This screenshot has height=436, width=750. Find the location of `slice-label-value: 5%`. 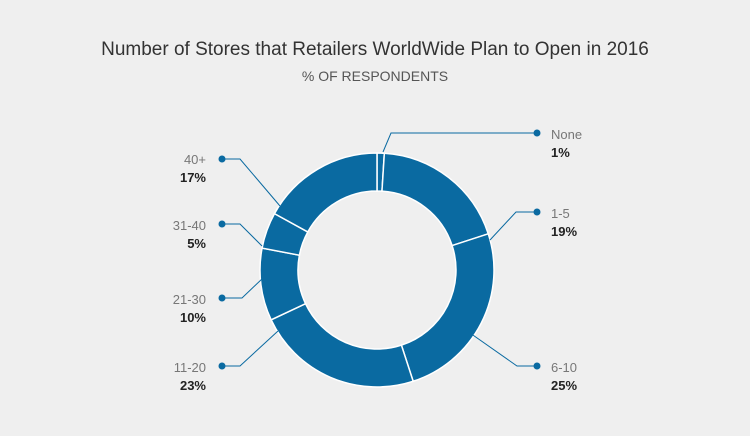

slice-label-value: 5% is located at coordinates (196, 243).